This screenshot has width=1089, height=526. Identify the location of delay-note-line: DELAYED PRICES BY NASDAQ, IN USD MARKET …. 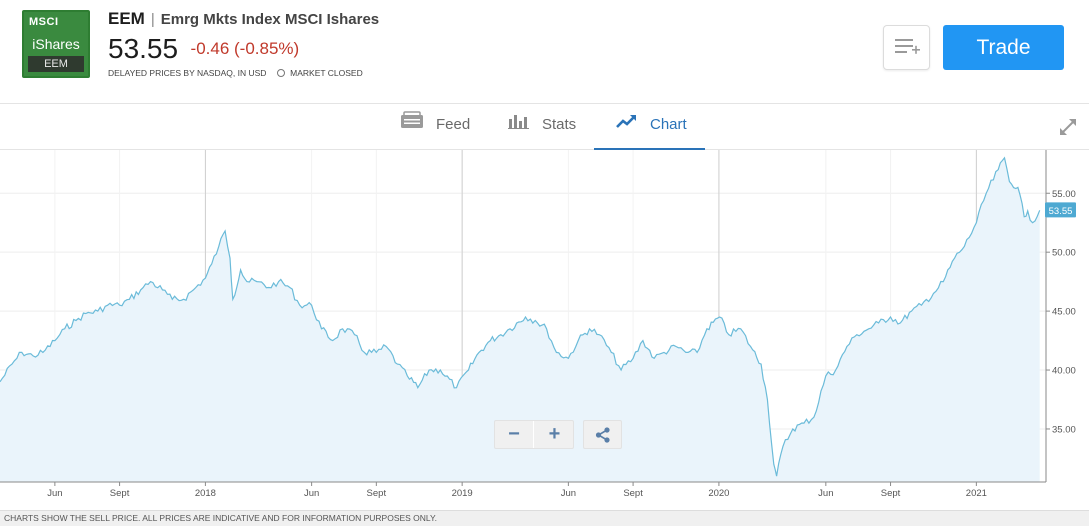
(235, 73).